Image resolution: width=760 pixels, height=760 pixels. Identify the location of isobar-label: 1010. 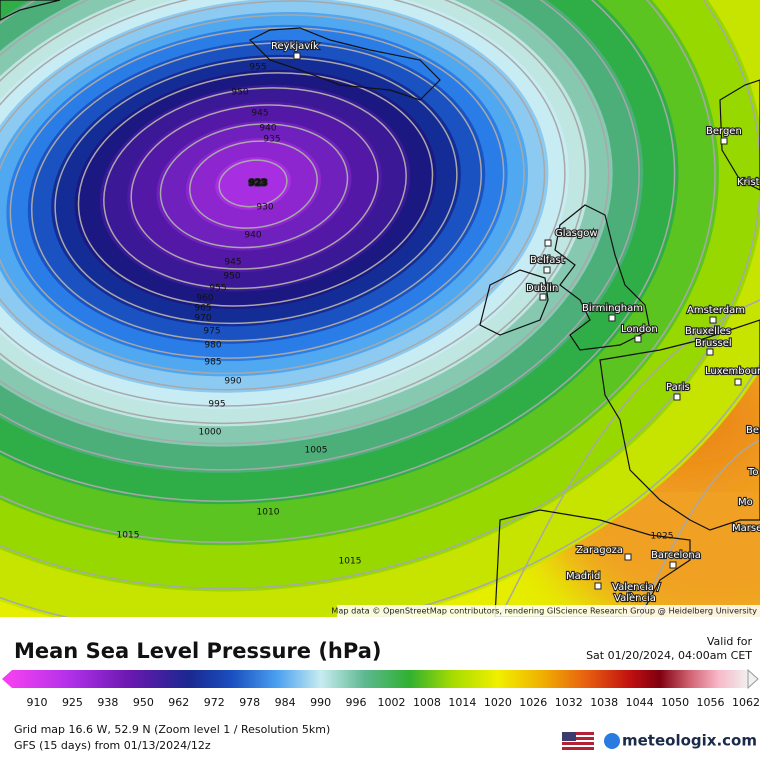
(268, 513).